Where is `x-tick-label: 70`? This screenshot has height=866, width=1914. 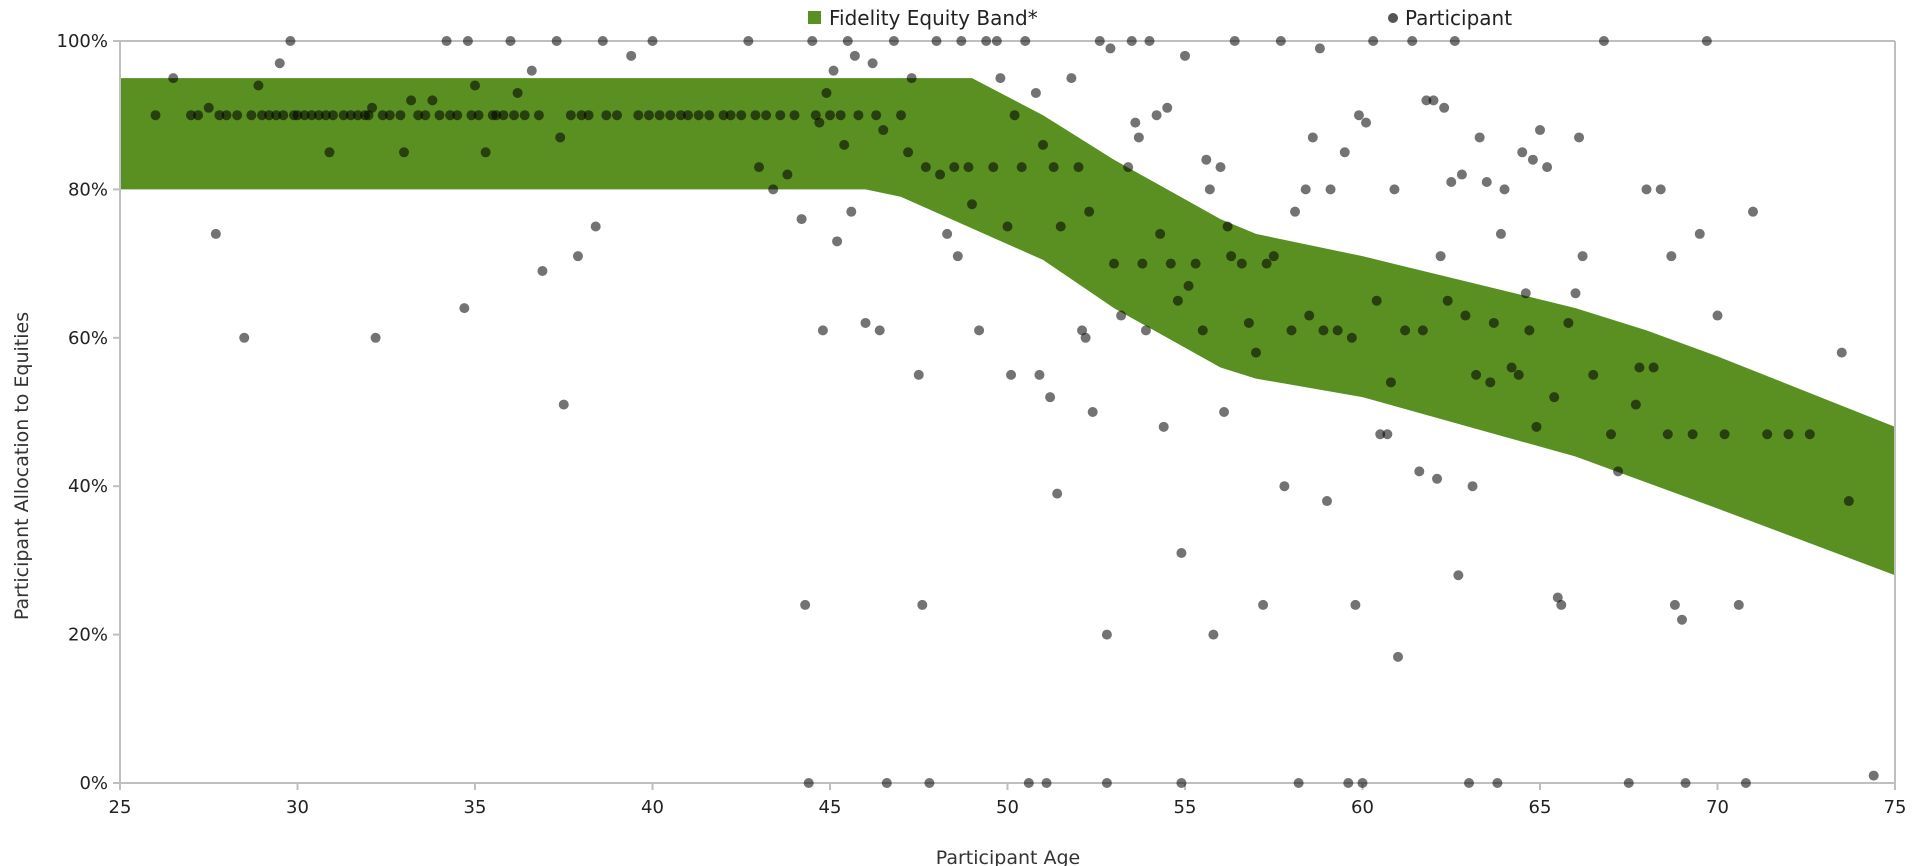
x-tick-label: 70 is located at coordinates (1717, 807).